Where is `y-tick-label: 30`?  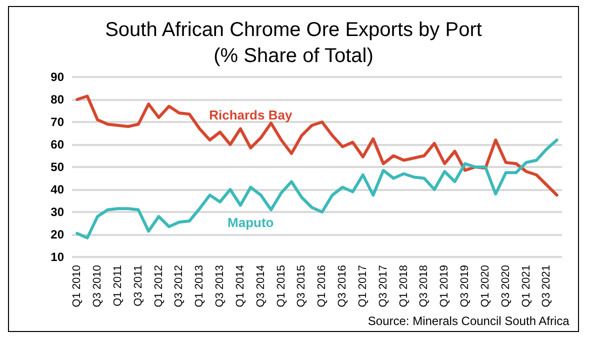
y-tick-label: 30 is located at coordinates (57, 212).